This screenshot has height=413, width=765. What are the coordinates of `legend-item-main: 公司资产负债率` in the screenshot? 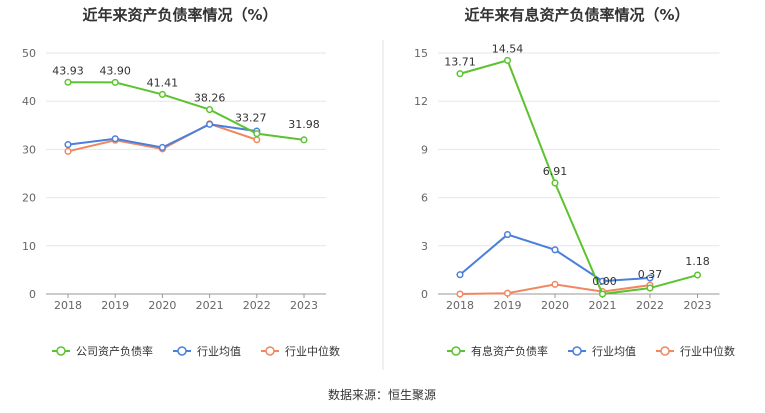 It's located at (102, 351).